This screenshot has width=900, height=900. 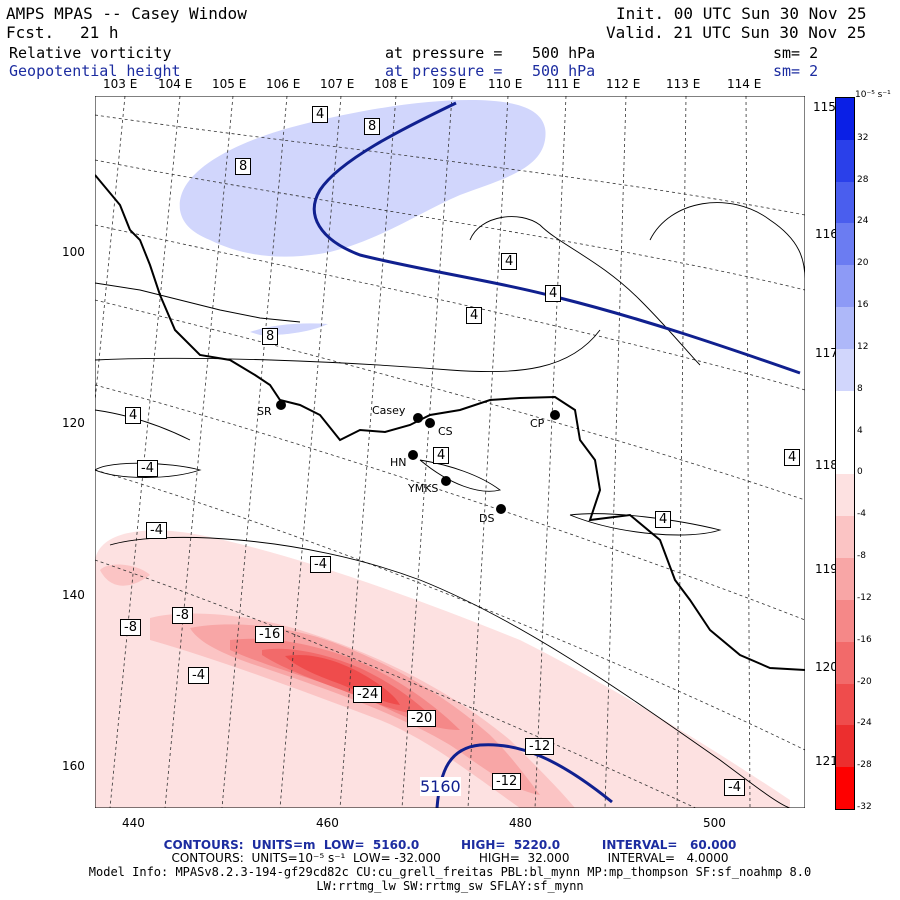 I want to click on colorbar-tick: -4, so click(x=861, y=514).